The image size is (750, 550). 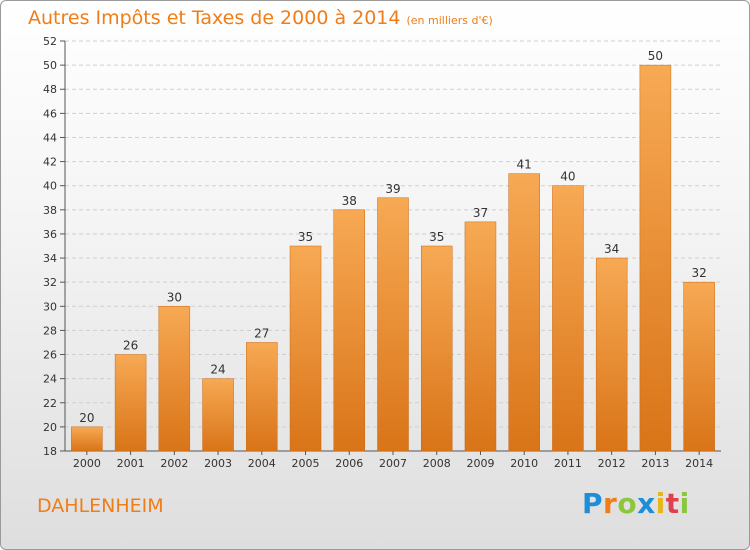 I want to click on bar-2009, so click(x=480, y=336).